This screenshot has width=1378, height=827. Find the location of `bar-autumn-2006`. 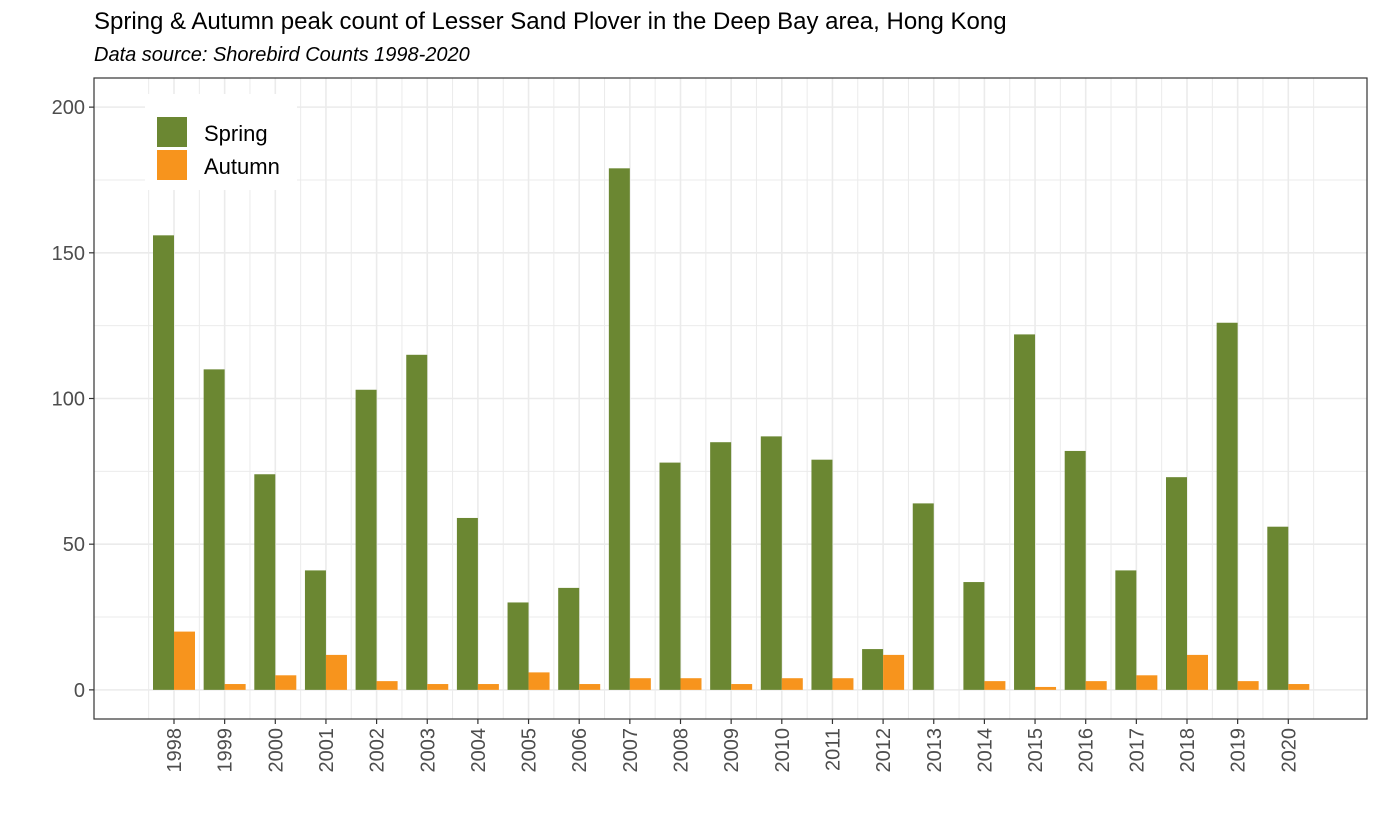

bar-autumn-2006 is located at coordinates (590, 687).